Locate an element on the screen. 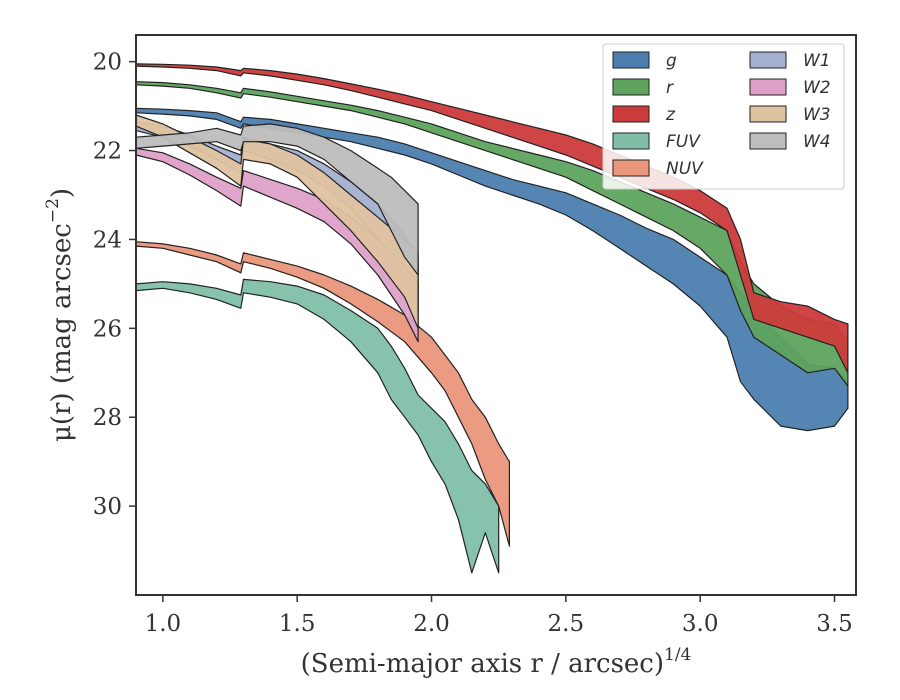  legend-swatch-fuv is located at coordinates (631, 141).